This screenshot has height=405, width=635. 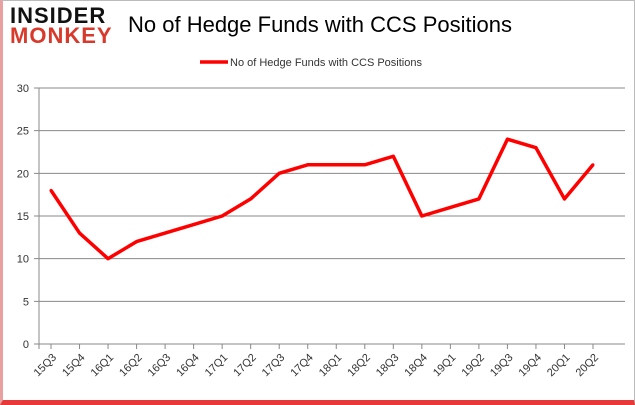 What do you see at coordinates (331, 366) in the screenshot?
I see `x-tick-label: 18Q1` at bounding box center [331, 366].